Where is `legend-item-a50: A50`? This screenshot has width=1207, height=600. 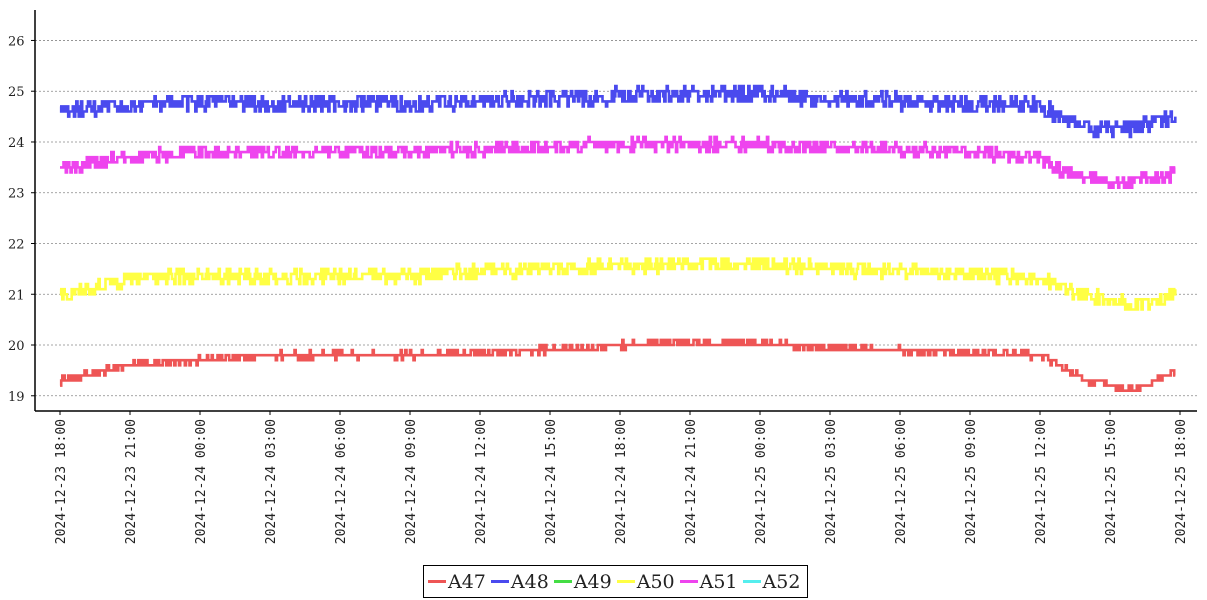
legend-item-a50: A50 is located at coordinates (645, 582).